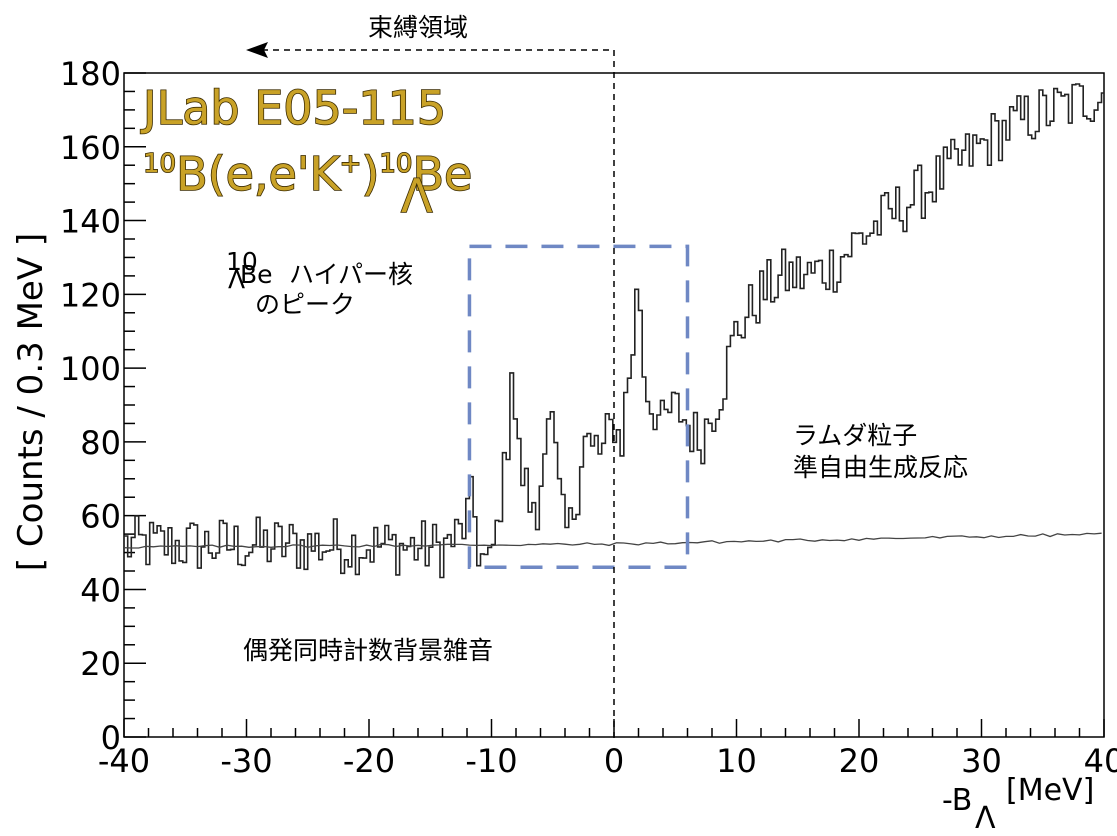 This screenshot has height=836, width=1117. What do you see at coordinates (351, 164) in the screenshot?
I see `kaon-charge: +` at bounding box center [351, 164].